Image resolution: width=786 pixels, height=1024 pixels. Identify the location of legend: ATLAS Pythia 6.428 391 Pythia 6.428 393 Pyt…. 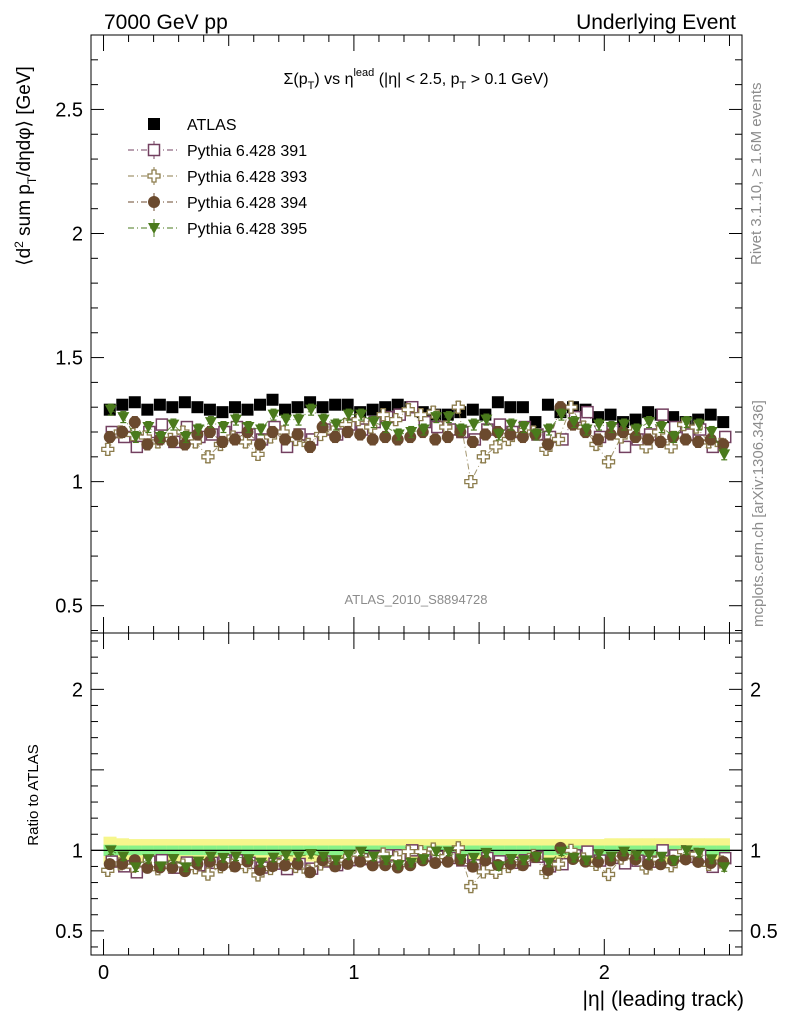
(217, 177).